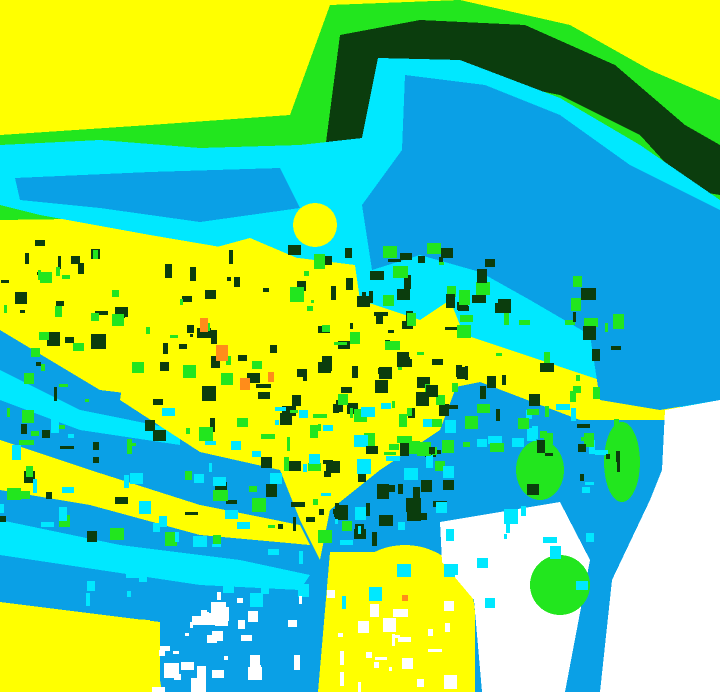 The image size is (720, 692). Describe the element at coordinates (90, 407) in the screenshot. I see `shallow-strip` at that location.